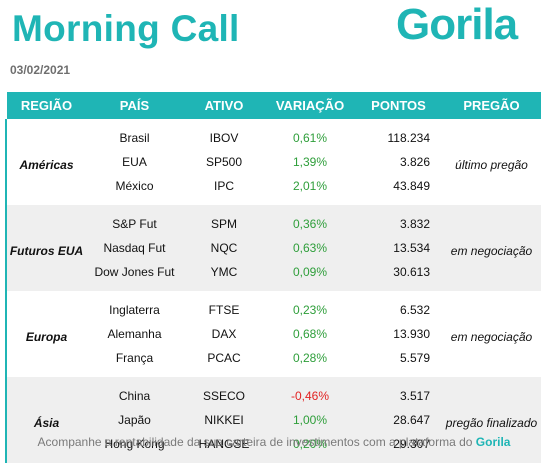  I want to click on asset-cell: NIKKEI, so click(224, 420).